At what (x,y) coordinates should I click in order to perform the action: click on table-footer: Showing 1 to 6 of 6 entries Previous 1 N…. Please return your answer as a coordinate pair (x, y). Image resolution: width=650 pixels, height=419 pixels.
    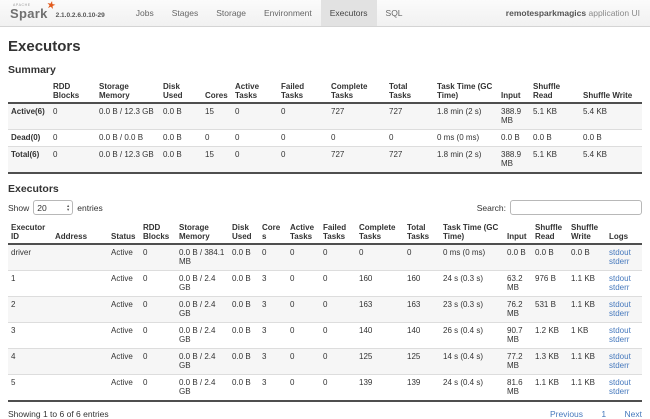
    Looking at the image, I should click on (325, 414).